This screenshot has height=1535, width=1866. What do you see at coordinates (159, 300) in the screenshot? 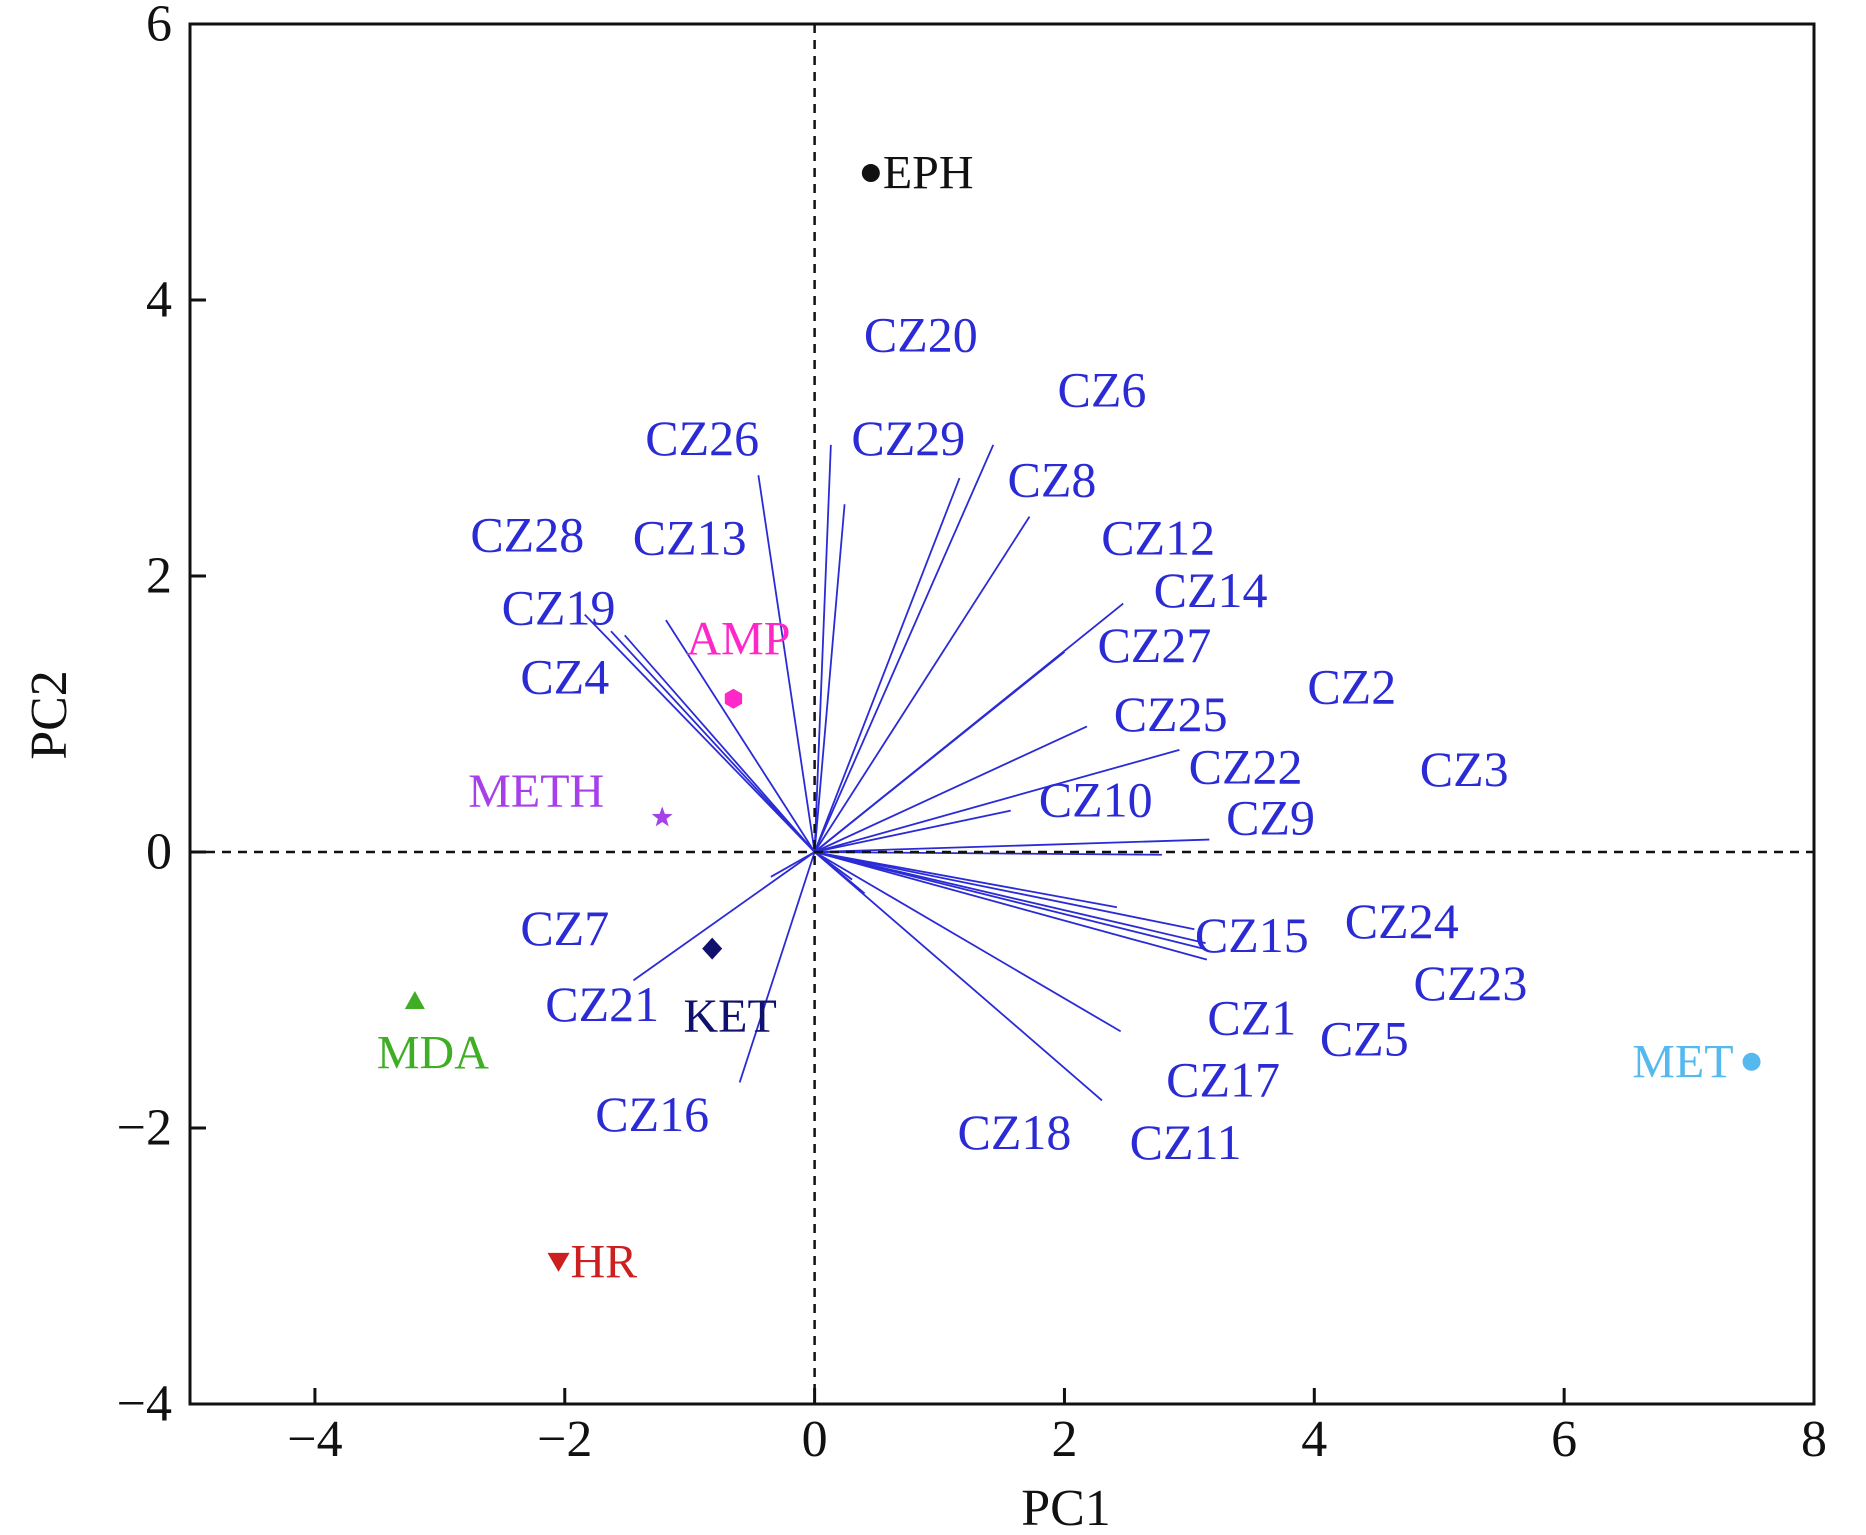
I see `y-tick-label: 4` at bounding box center [159, 300].